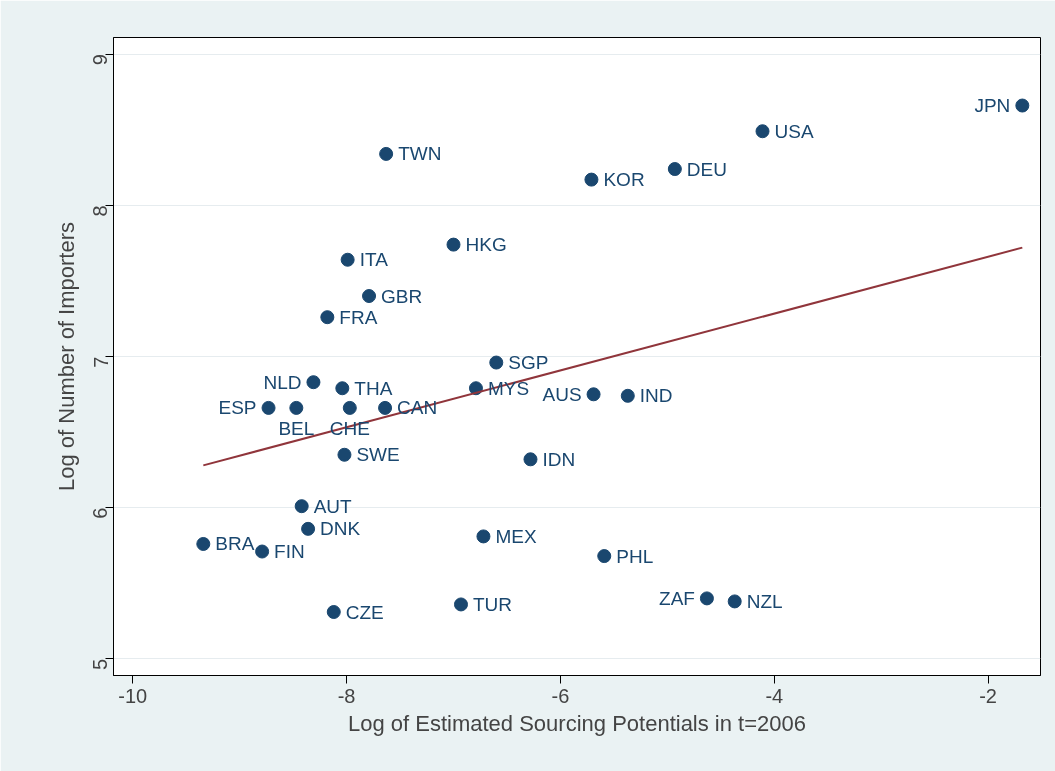  What do you see at coordinates (282, 382) in the screenshot?
I see `annotation: NLD` at bounding box center [282, 382].